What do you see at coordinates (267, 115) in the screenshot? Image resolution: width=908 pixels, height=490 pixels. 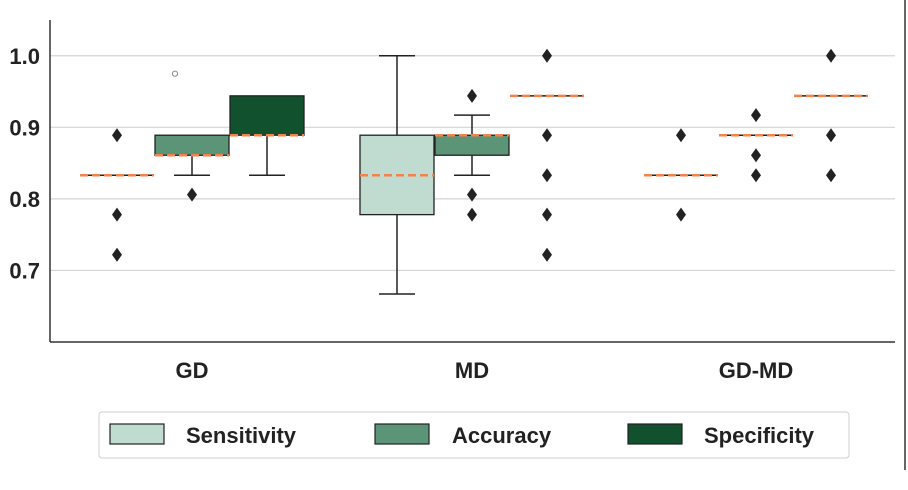 I see `box-specificity-gd` at bounding box center [267, 115].